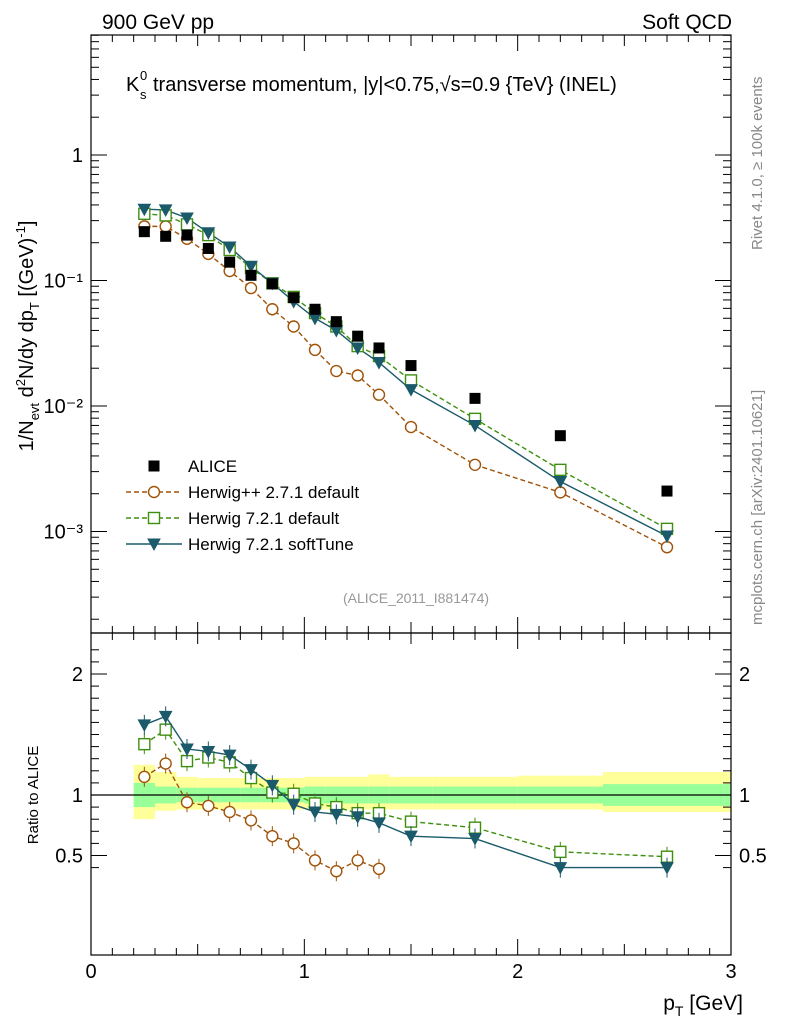  Describe the element at coordinates (64, 282) in the screenshot. I see `y-tick-label: 10⁻¹` at that location.